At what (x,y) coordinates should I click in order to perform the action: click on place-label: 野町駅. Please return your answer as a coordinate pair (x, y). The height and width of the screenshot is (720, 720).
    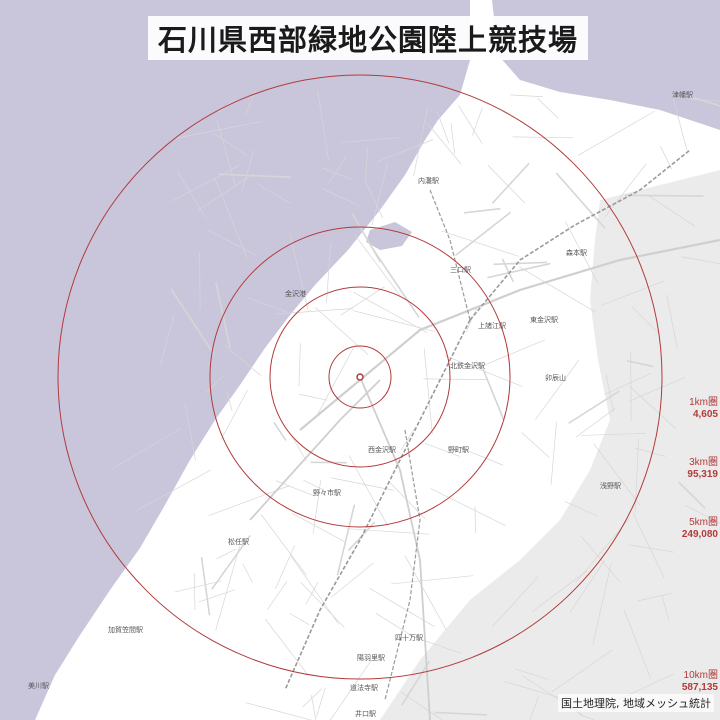
    Looking at the image, I should click on (458, 450).